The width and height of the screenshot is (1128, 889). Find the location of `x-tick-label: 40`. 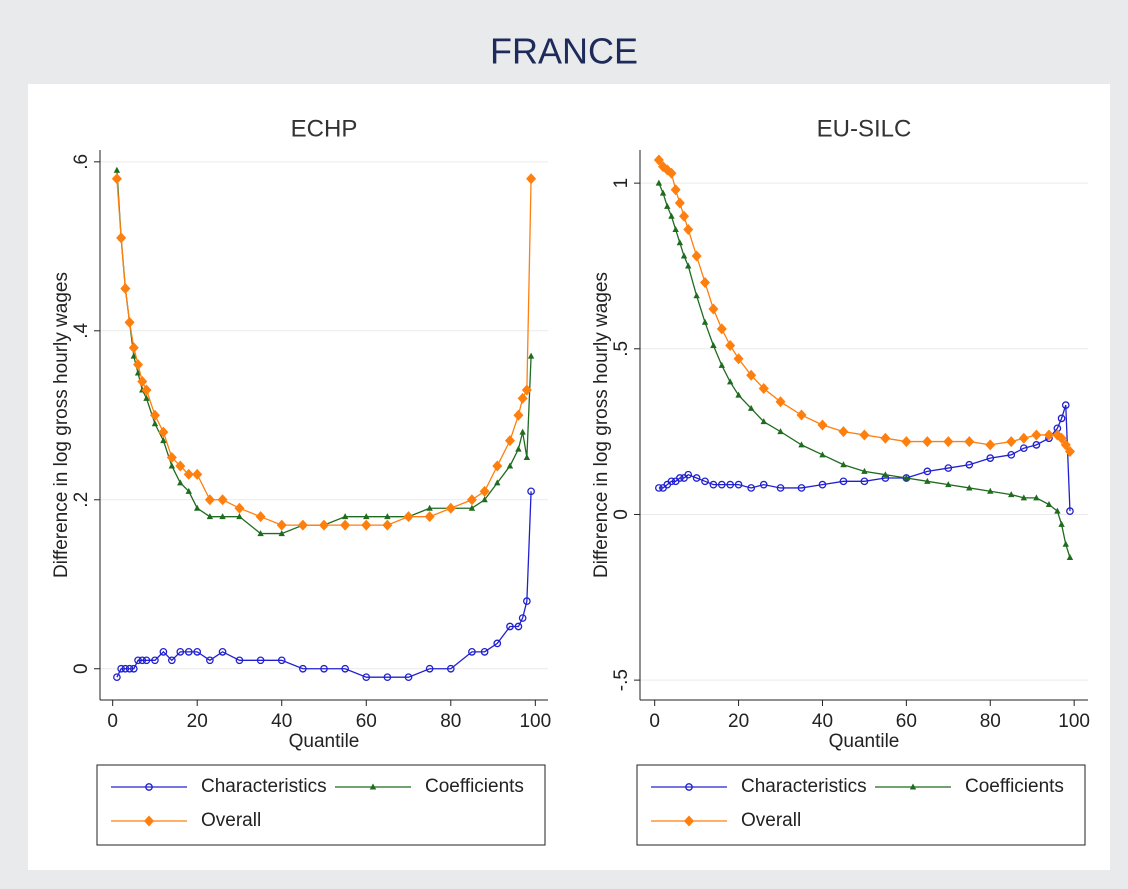

x-tick-label: 40 is located at coordinates (281, 721).